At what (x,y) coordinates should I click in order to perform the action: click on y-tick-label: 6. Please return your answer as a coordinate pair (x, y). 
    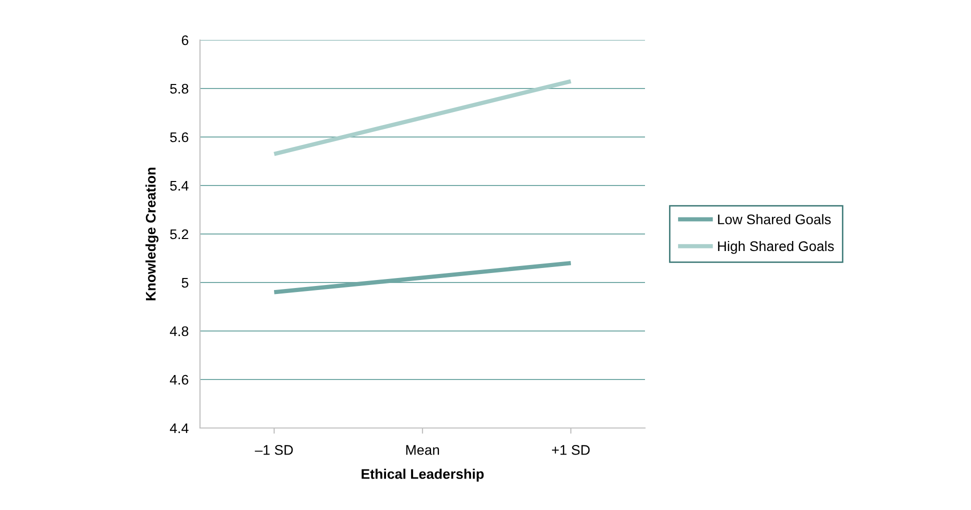
    Looking at the image, I should click on (185, 40).